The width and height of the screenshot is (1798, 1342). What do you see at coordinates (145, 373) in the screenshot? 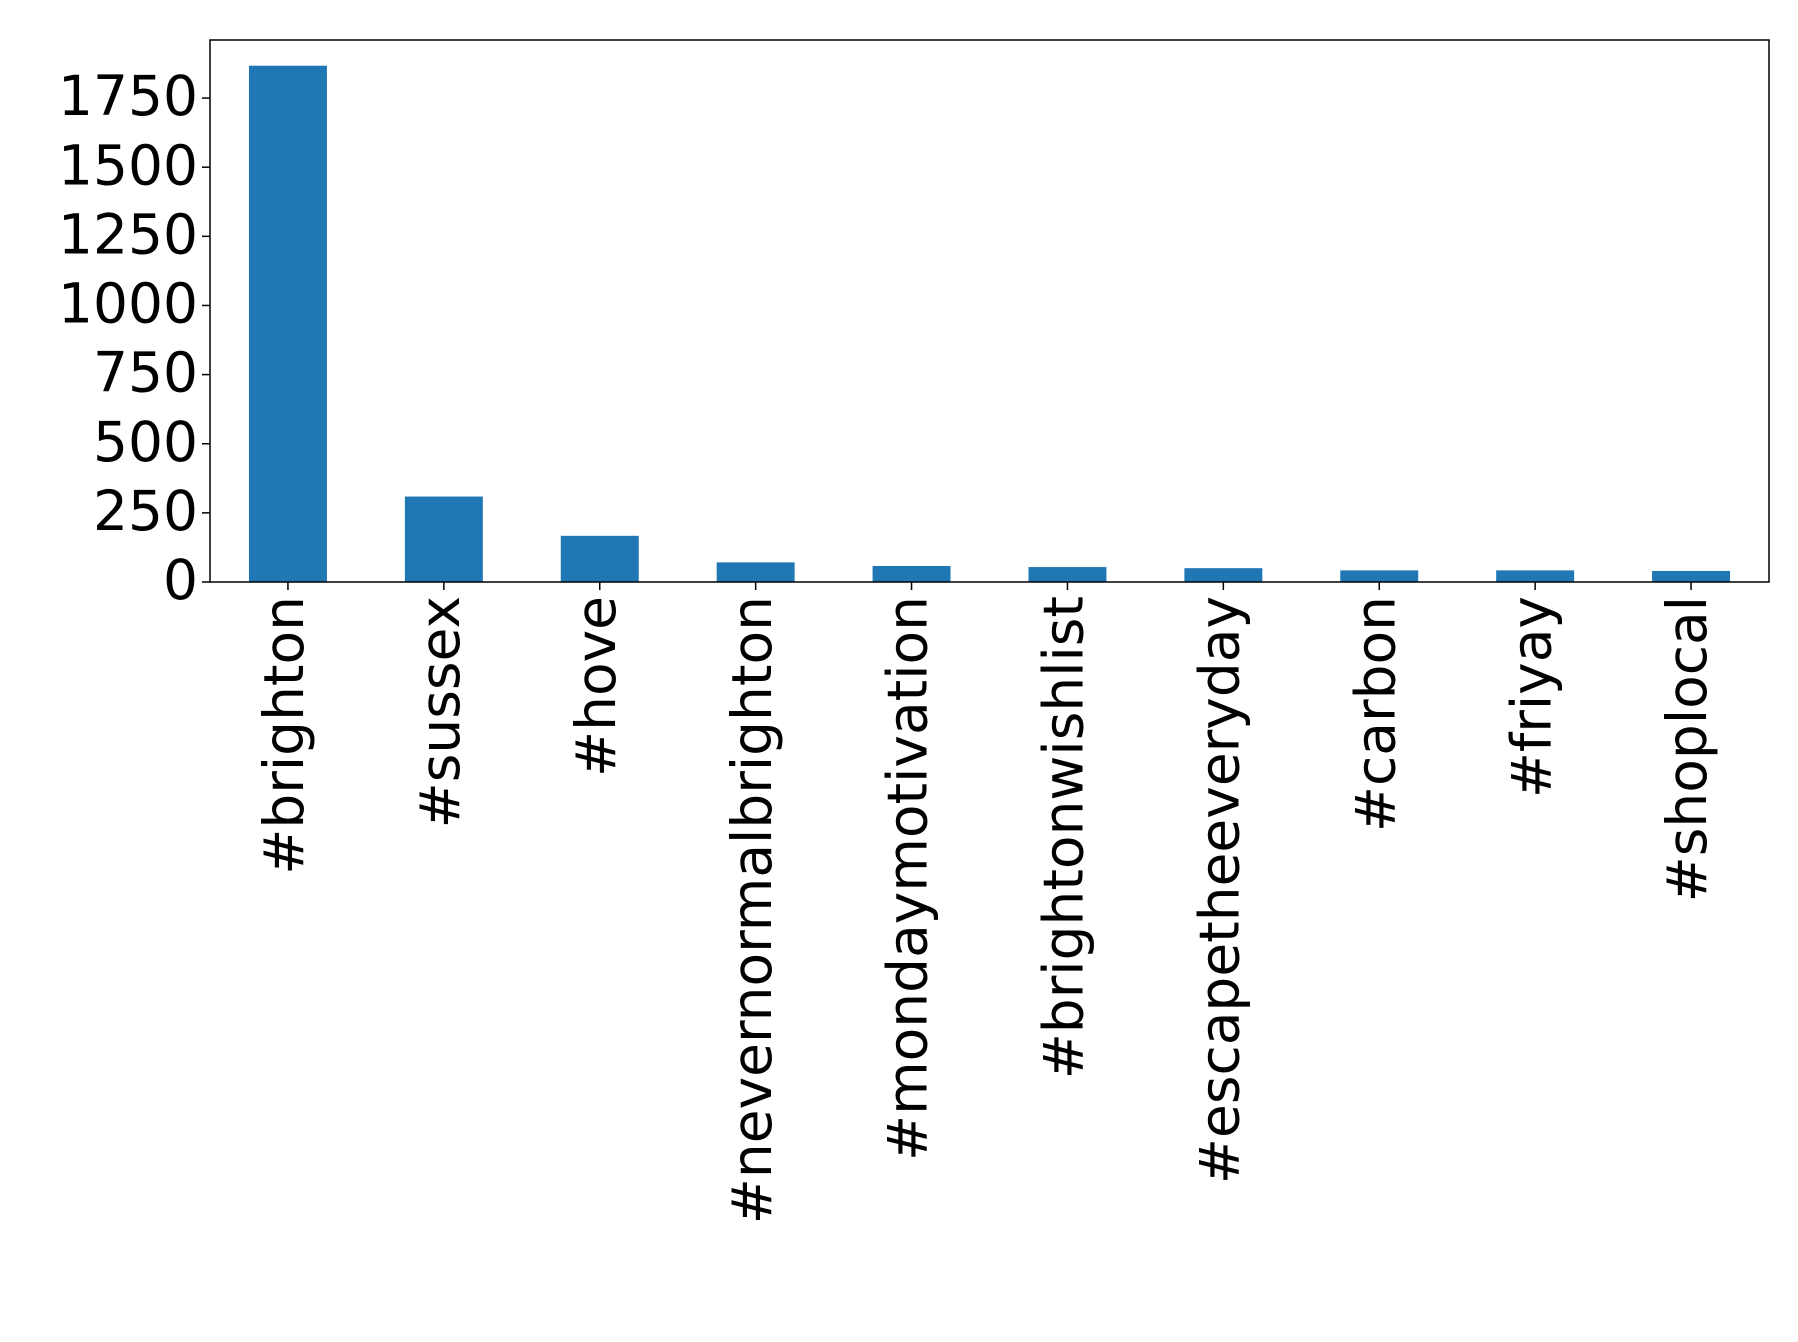
I see `y-tick-label: 750` at bounding box center [145, 373].